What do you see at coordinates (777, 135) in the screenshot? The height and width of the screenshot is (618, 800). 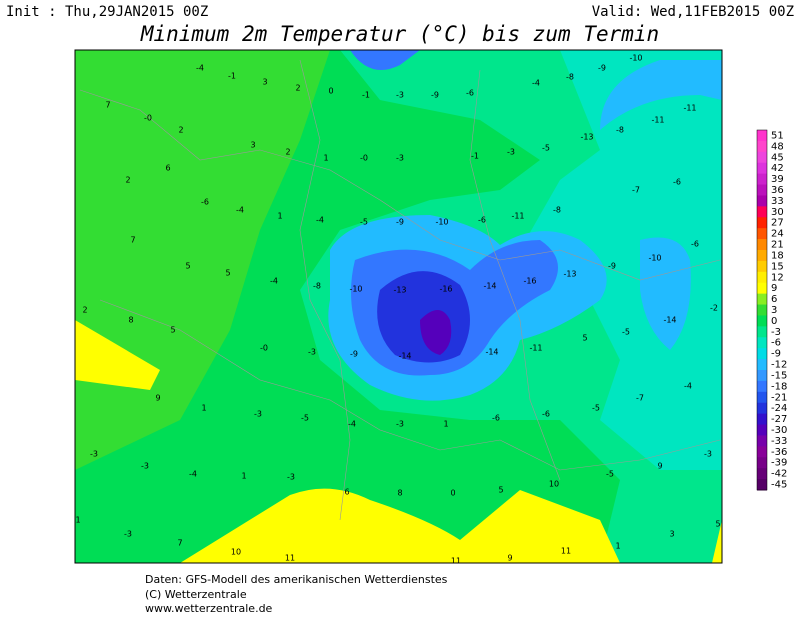 I see `legend-label: 51` at bounding box center [777, 135].